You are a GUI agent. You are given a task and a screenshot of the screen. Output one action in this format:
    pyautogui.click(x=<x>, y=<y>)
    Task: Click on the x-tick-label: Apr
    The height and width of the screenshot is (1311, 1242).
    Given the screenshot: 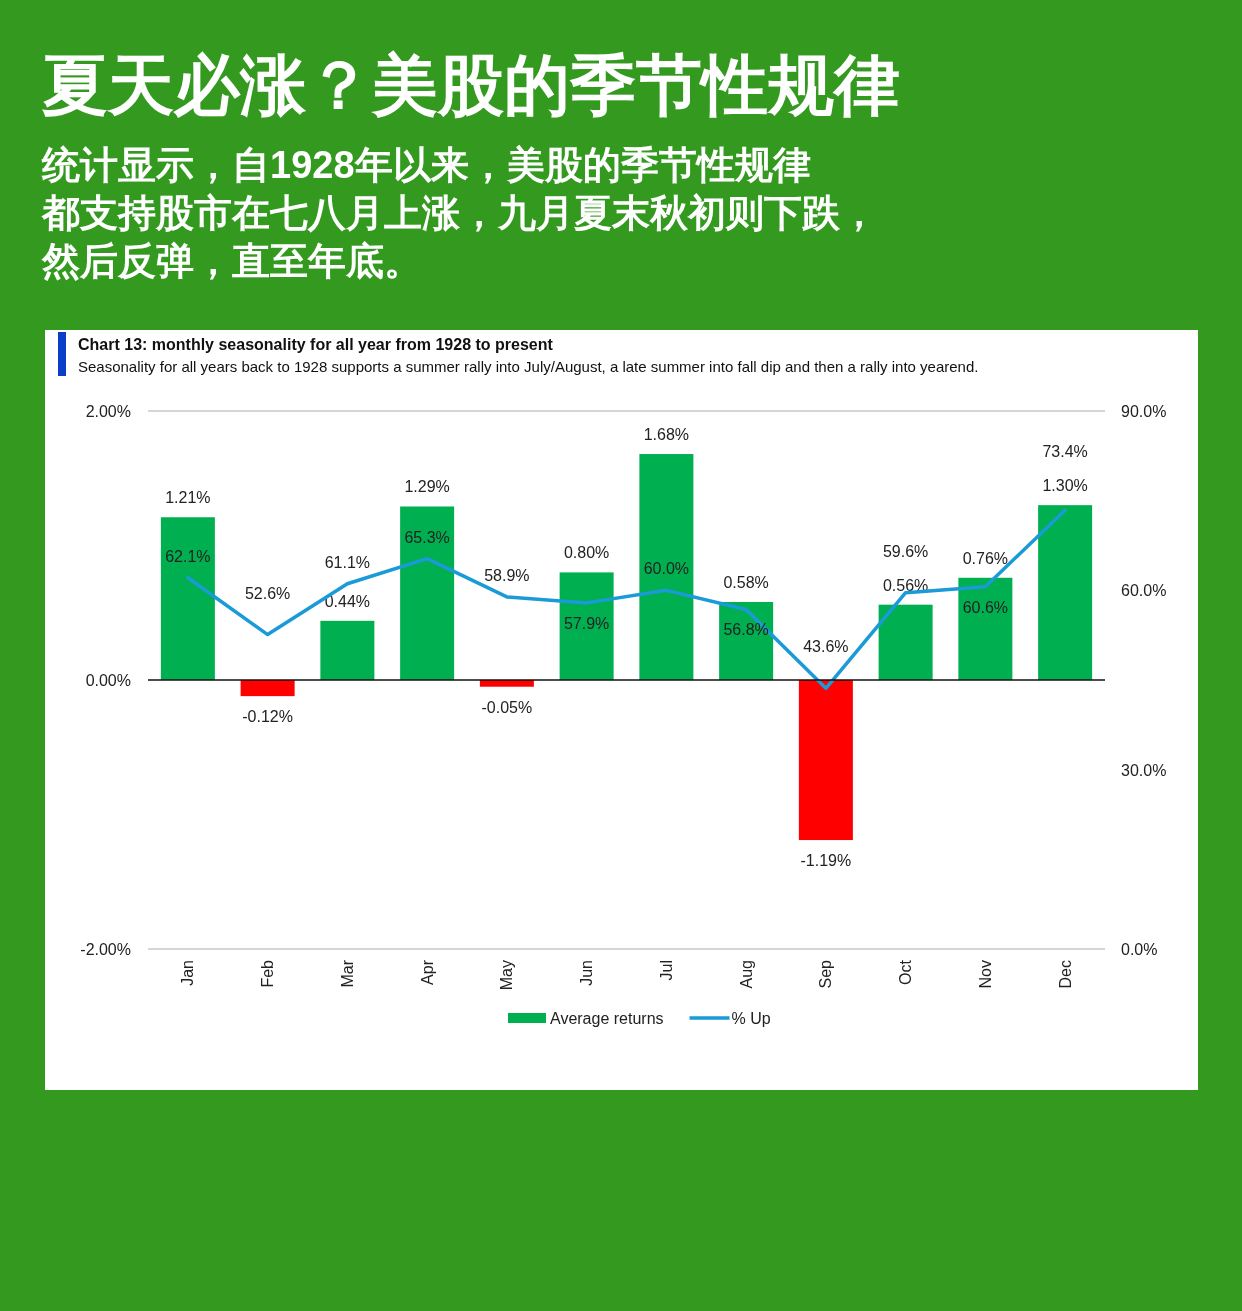 What is the action you would take?
    pyautogui.click(x=427, y=972)
    